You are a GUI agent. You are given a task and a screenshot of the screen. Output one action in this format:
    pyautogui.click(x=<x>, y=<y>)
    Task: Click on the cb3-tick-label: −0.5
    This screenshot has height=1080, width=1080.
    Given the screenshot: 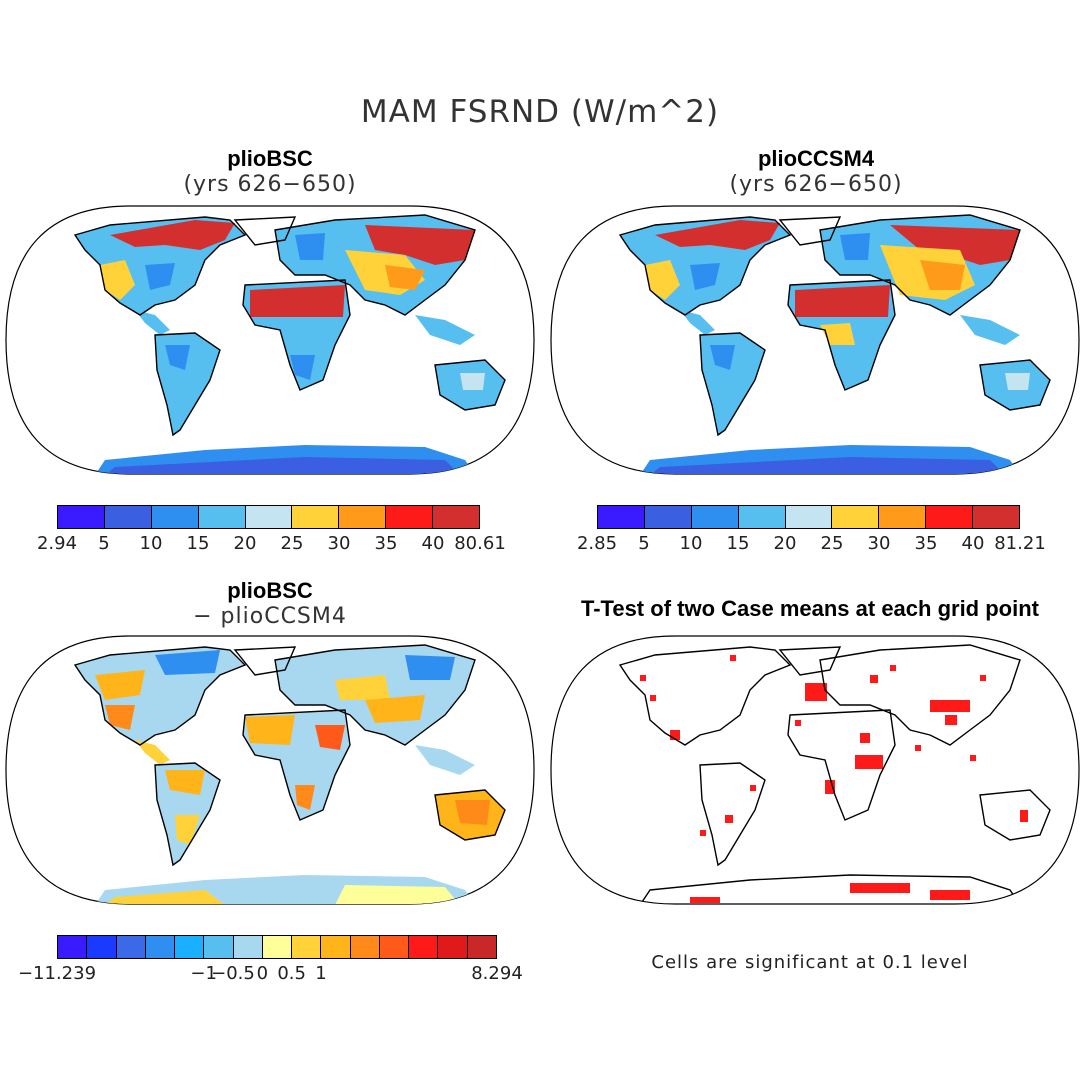 What is the action you would take?
    pyautogui.click(x=233, y=973)
    